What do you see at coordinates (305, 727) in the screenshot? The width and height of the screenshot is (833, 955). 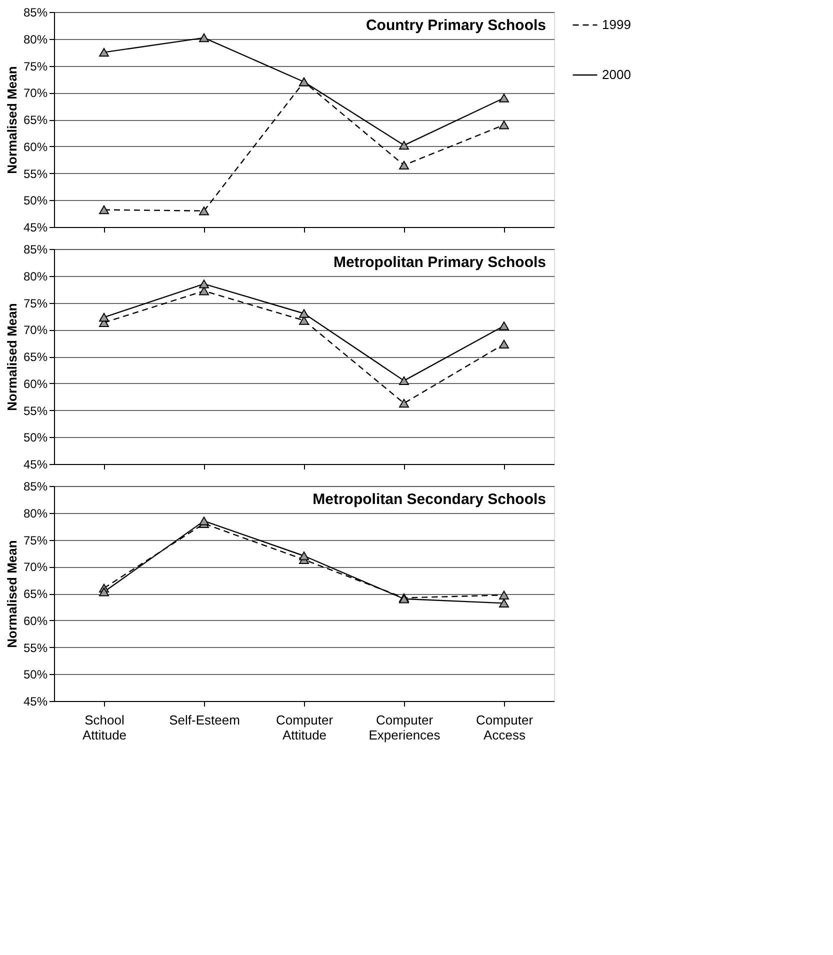 I see `x-tick-label: Computer Attitude` at bounding box center [305, 727].